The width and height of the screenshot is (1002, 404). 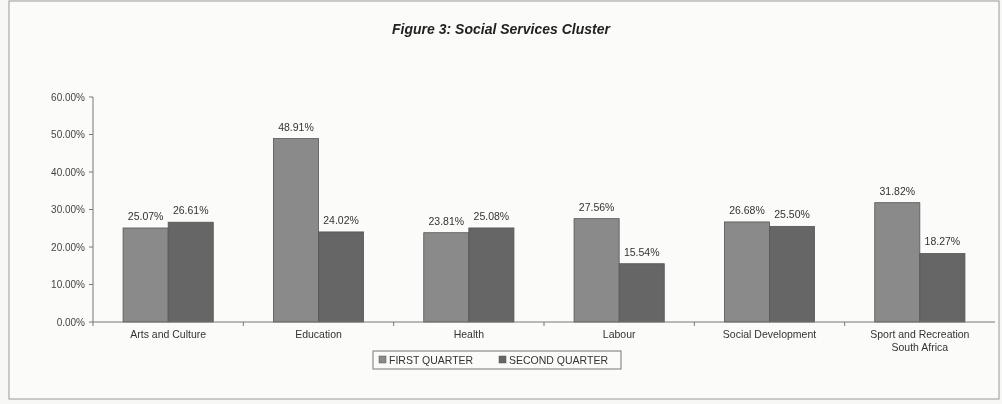 What do you see at coordinates (792, 214) in the screenshot?
I see `data-label: 25.50%` at bounding box center [792, 214].